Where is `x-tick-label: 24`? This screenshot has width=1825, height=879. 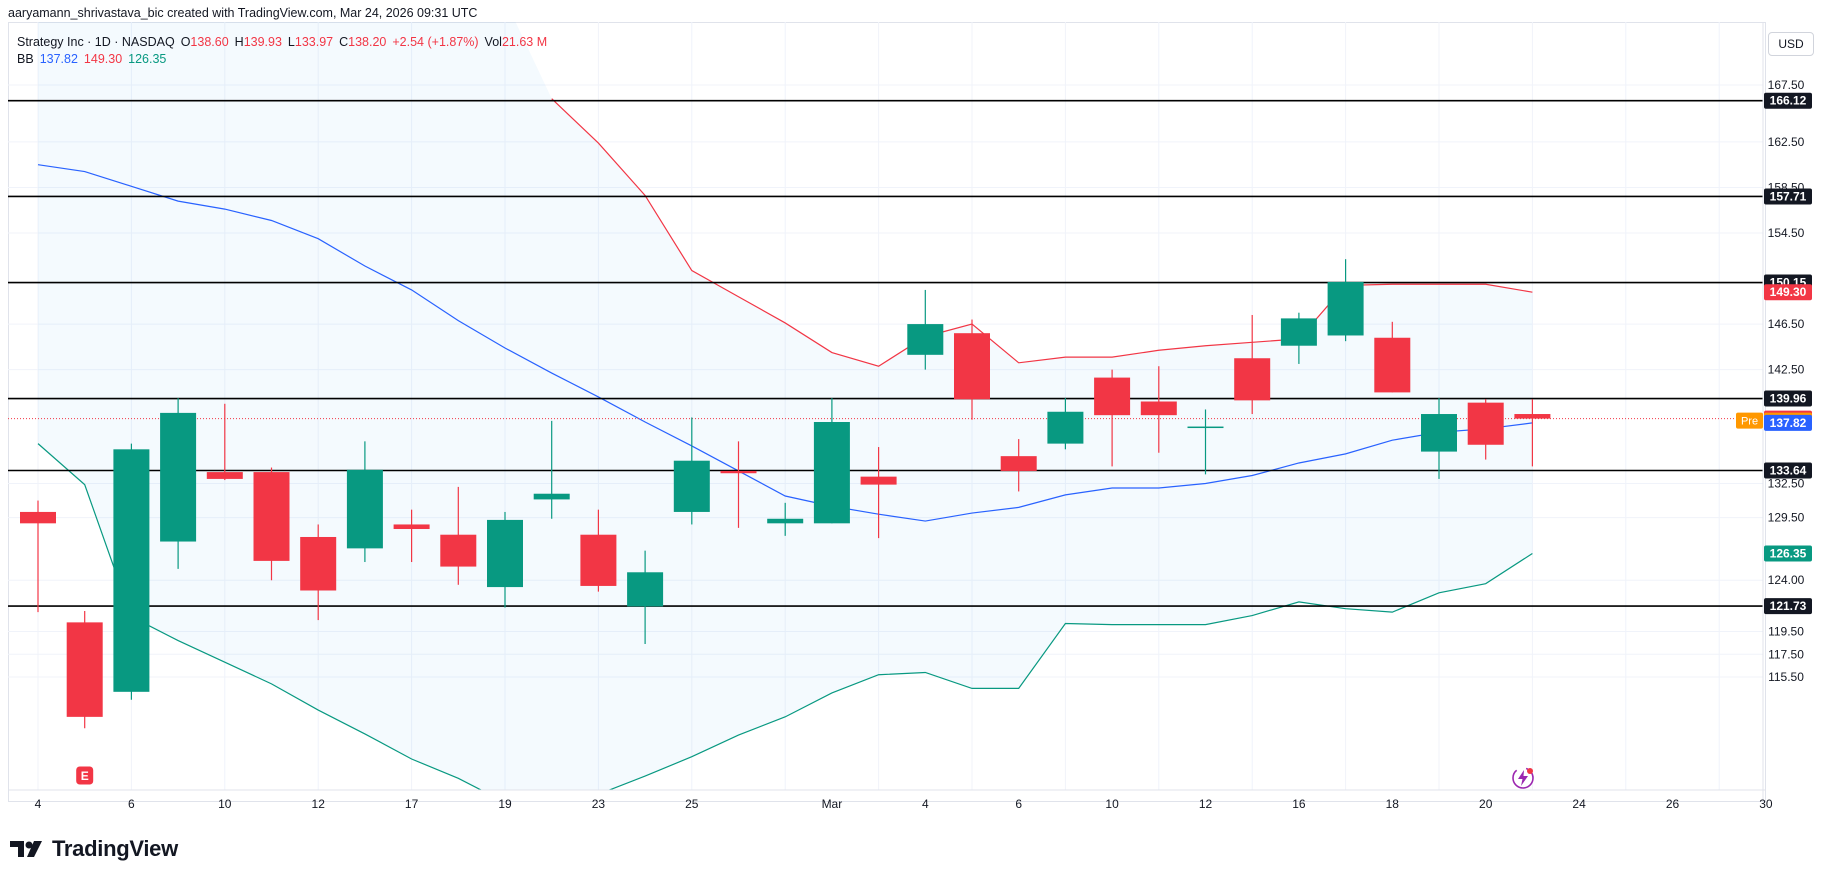 x-tick-label: 24 is located at coordinates (1579, 804).